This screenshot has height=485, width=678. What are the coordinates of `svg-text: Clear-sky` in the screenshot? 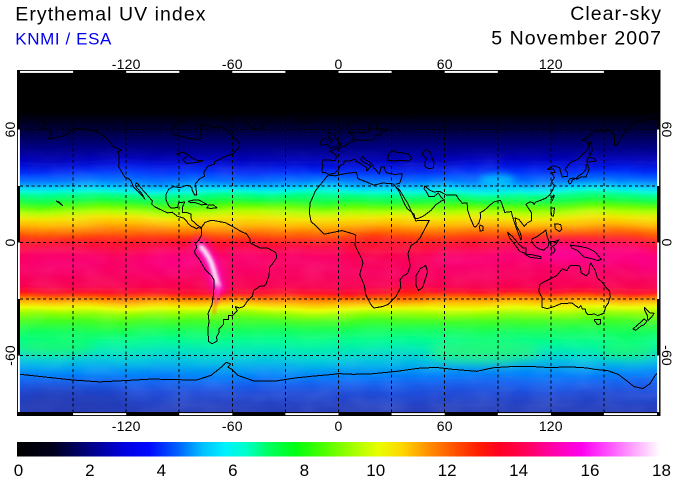 It's located at (616, 14).